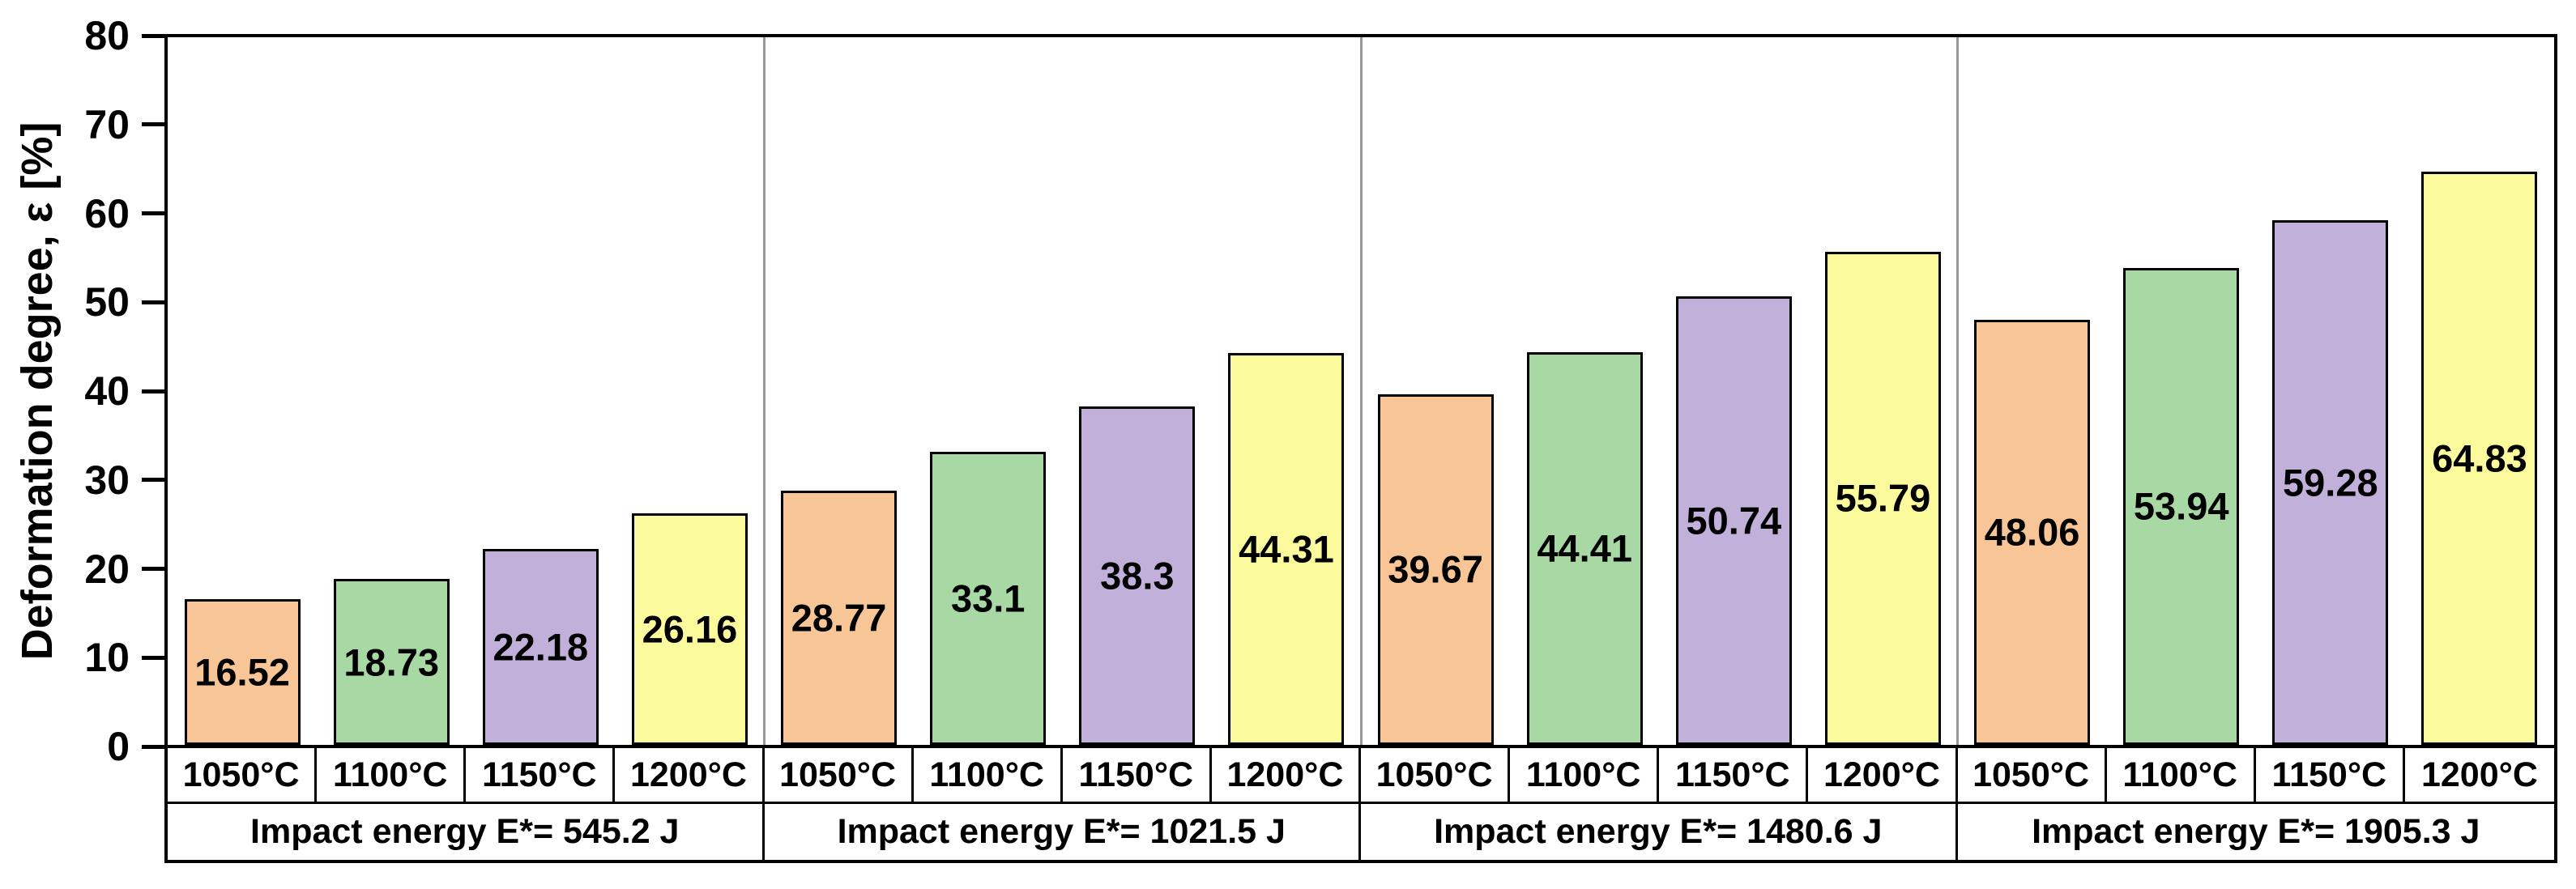 The image size is (2576, 889). I want to click on group-axis-cell: Impact energy E*= 1905.3 J, so click(2256, 831).